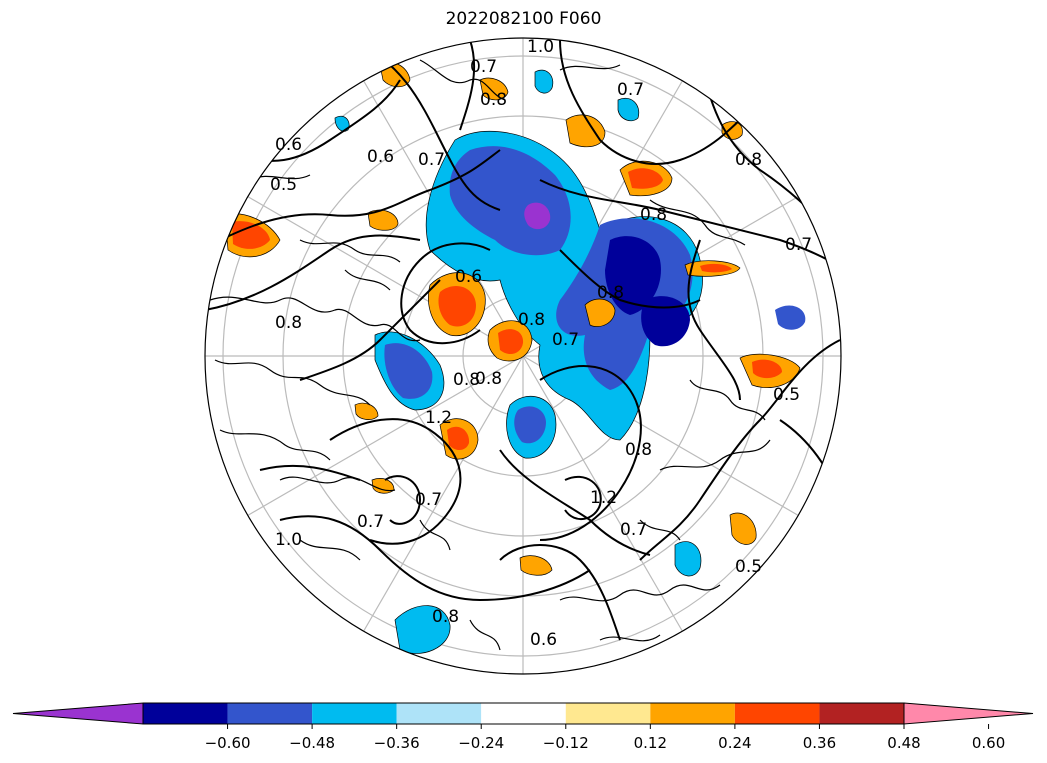  What do you see at coordinates (227, 743) in the screenshot?
I see `colorbar-tick-label: −0.60` at bounding box center [227, 743].